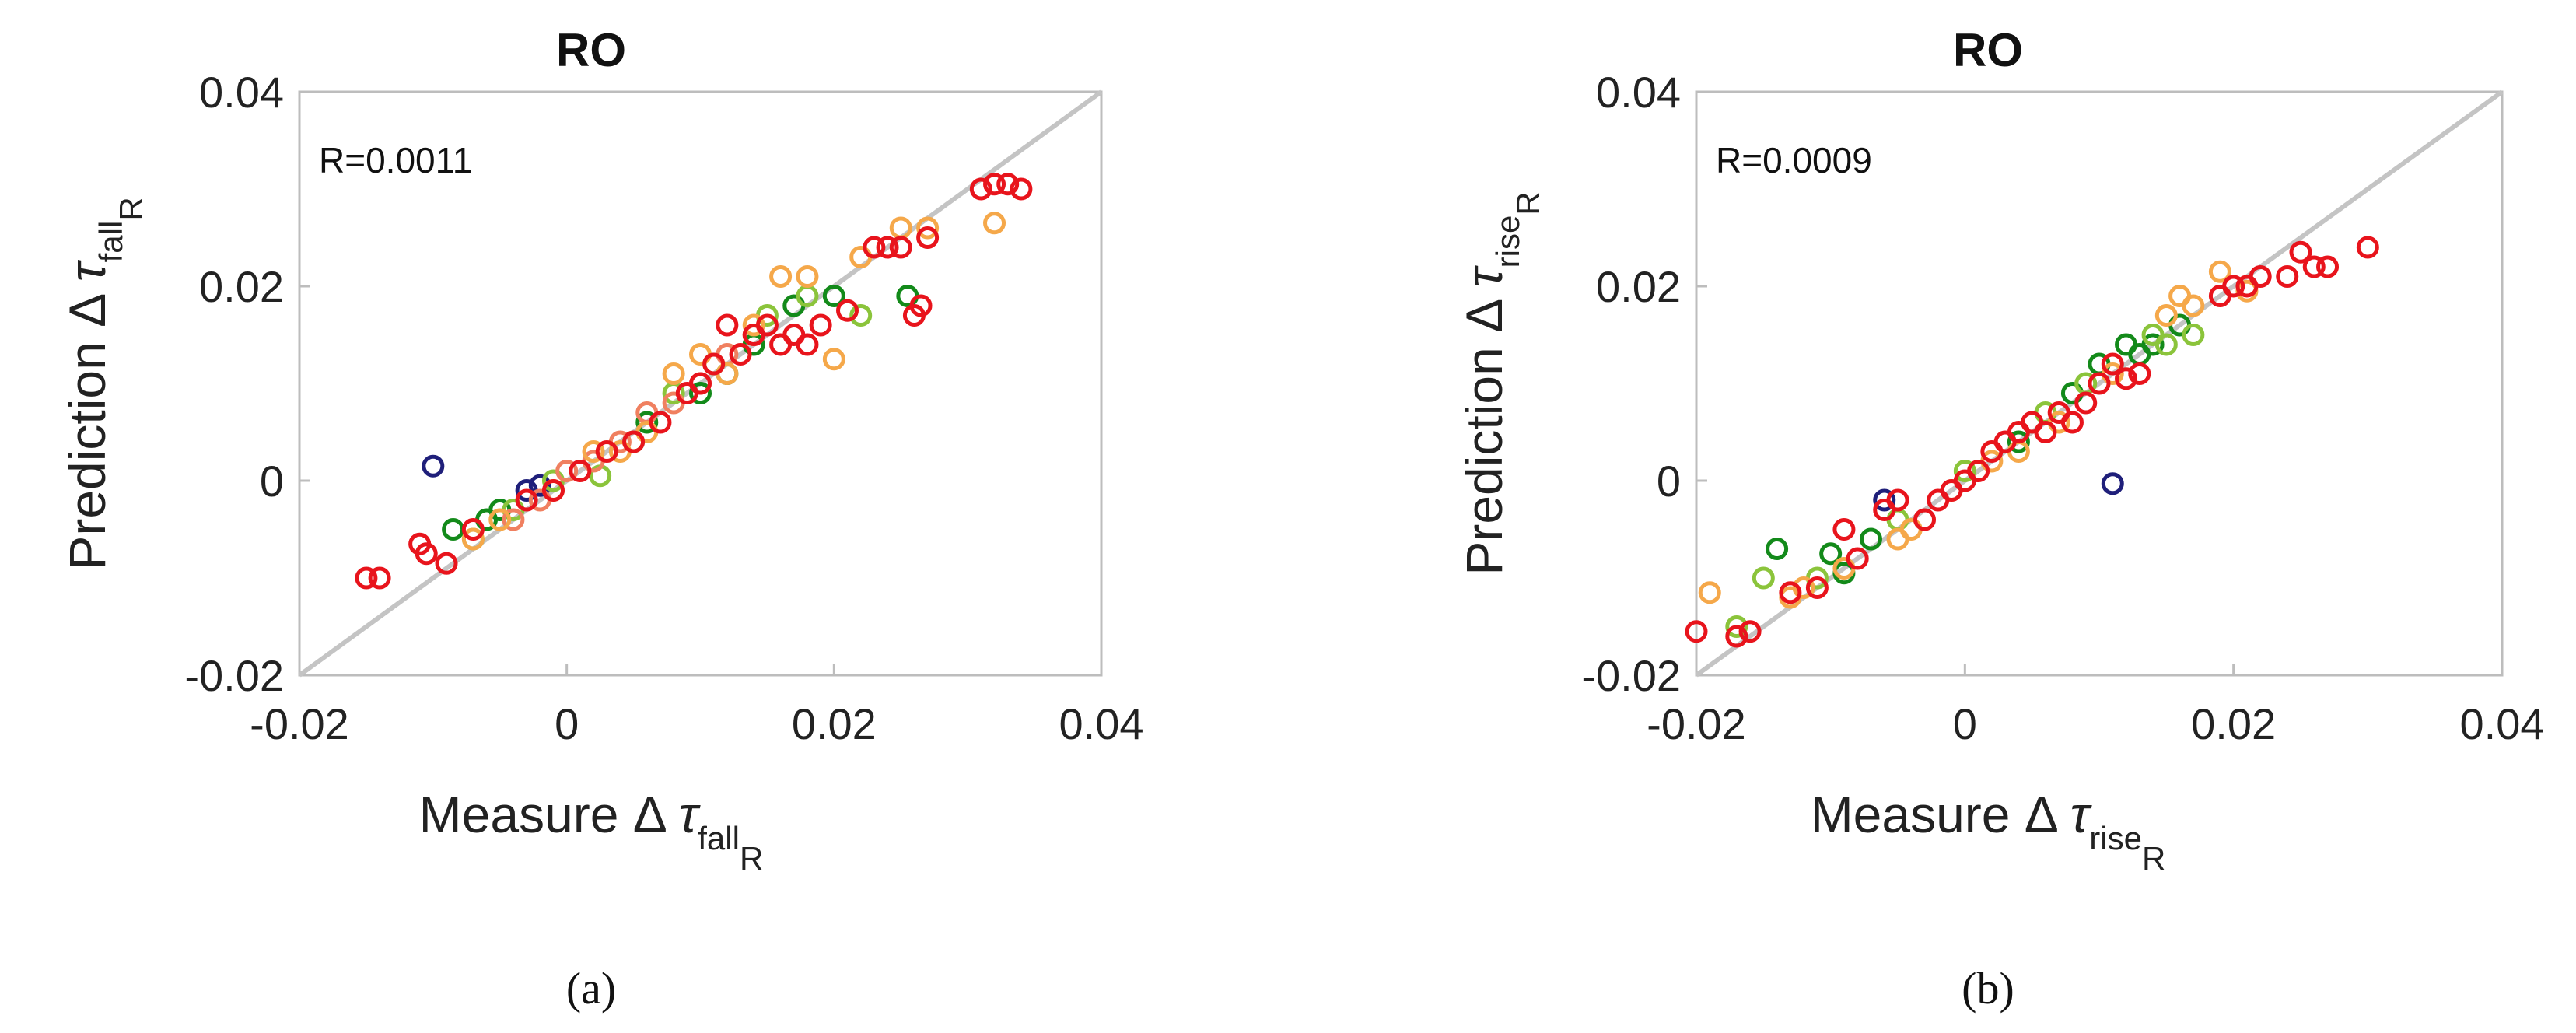 The image size is (2576, 1033). What do you see at coordinates (567, 723) in the screenshot?
I see `panel-1-x-tick-label: 0` at bounding box center [567, 723].